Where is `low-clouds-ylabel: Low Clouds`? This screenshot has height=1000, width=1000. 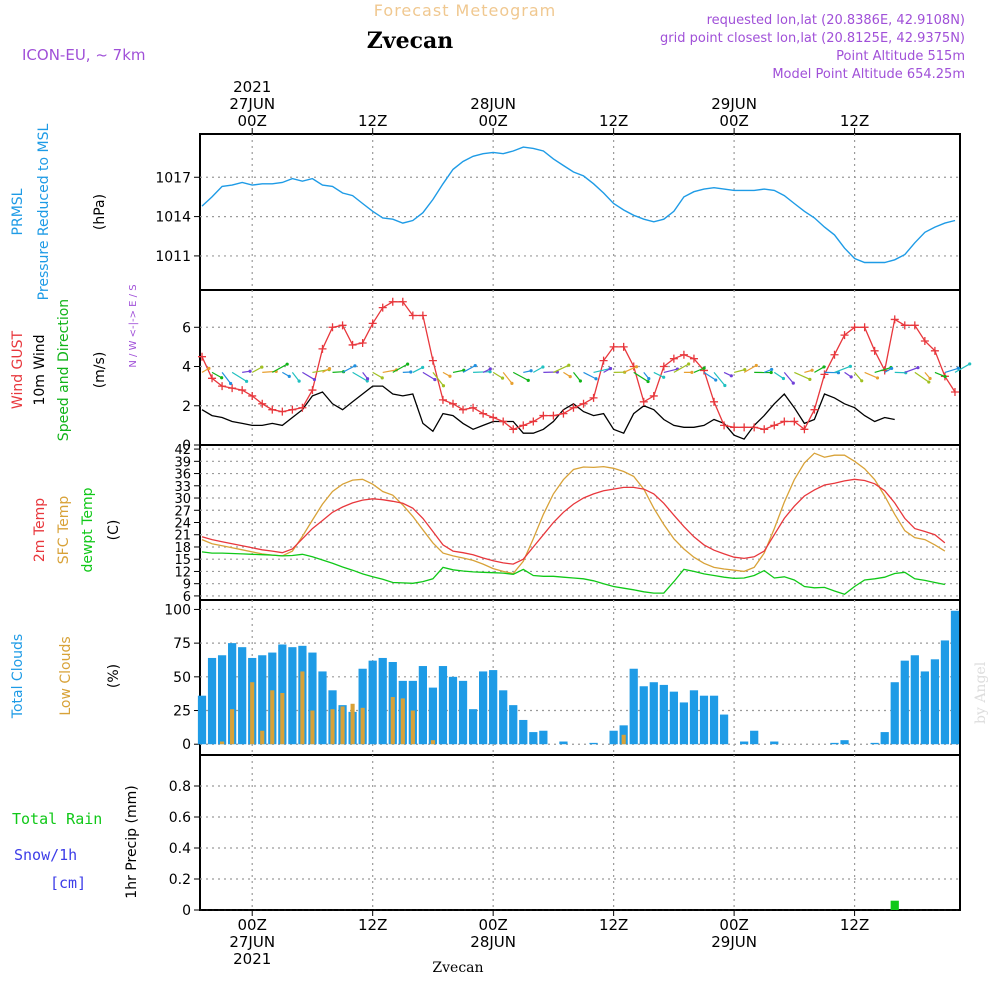 low-clouds-ylabel: Low Clouds is located at coordinates (66, 675).